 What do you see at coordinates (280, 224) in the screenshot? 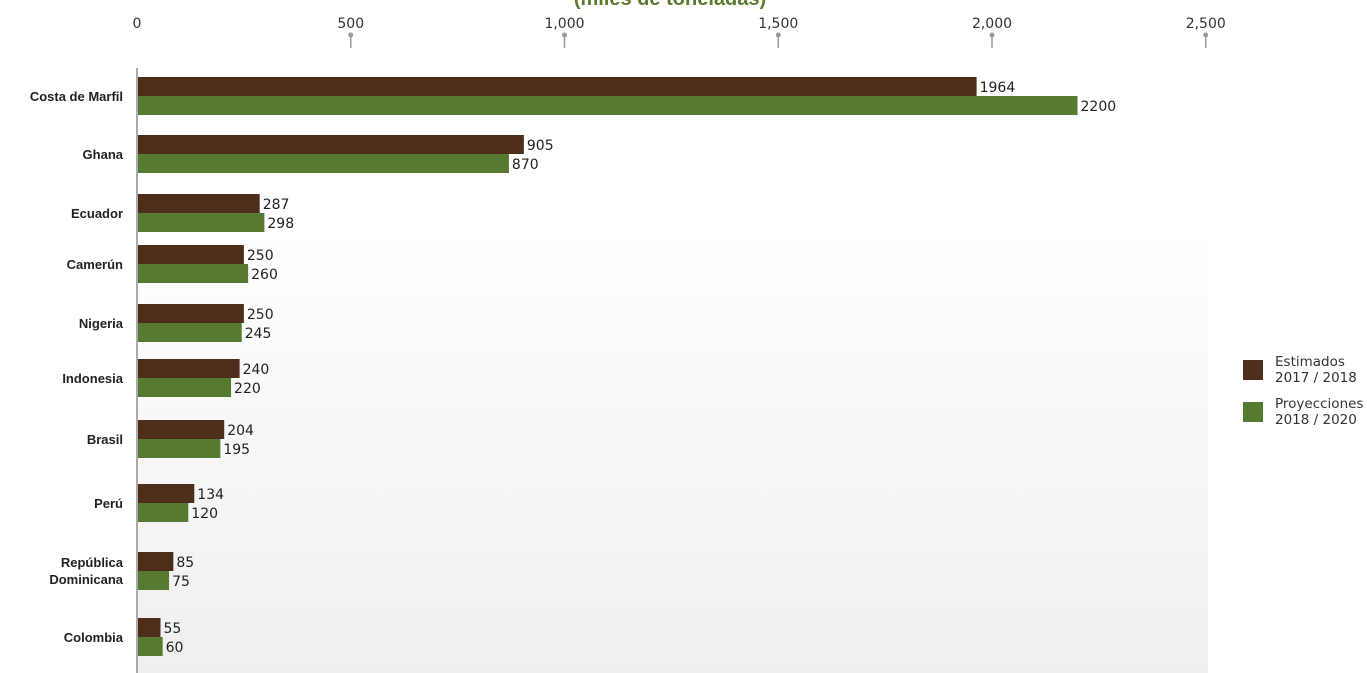
I see `bar-value-label: 298` at bounding box center [280, 224].